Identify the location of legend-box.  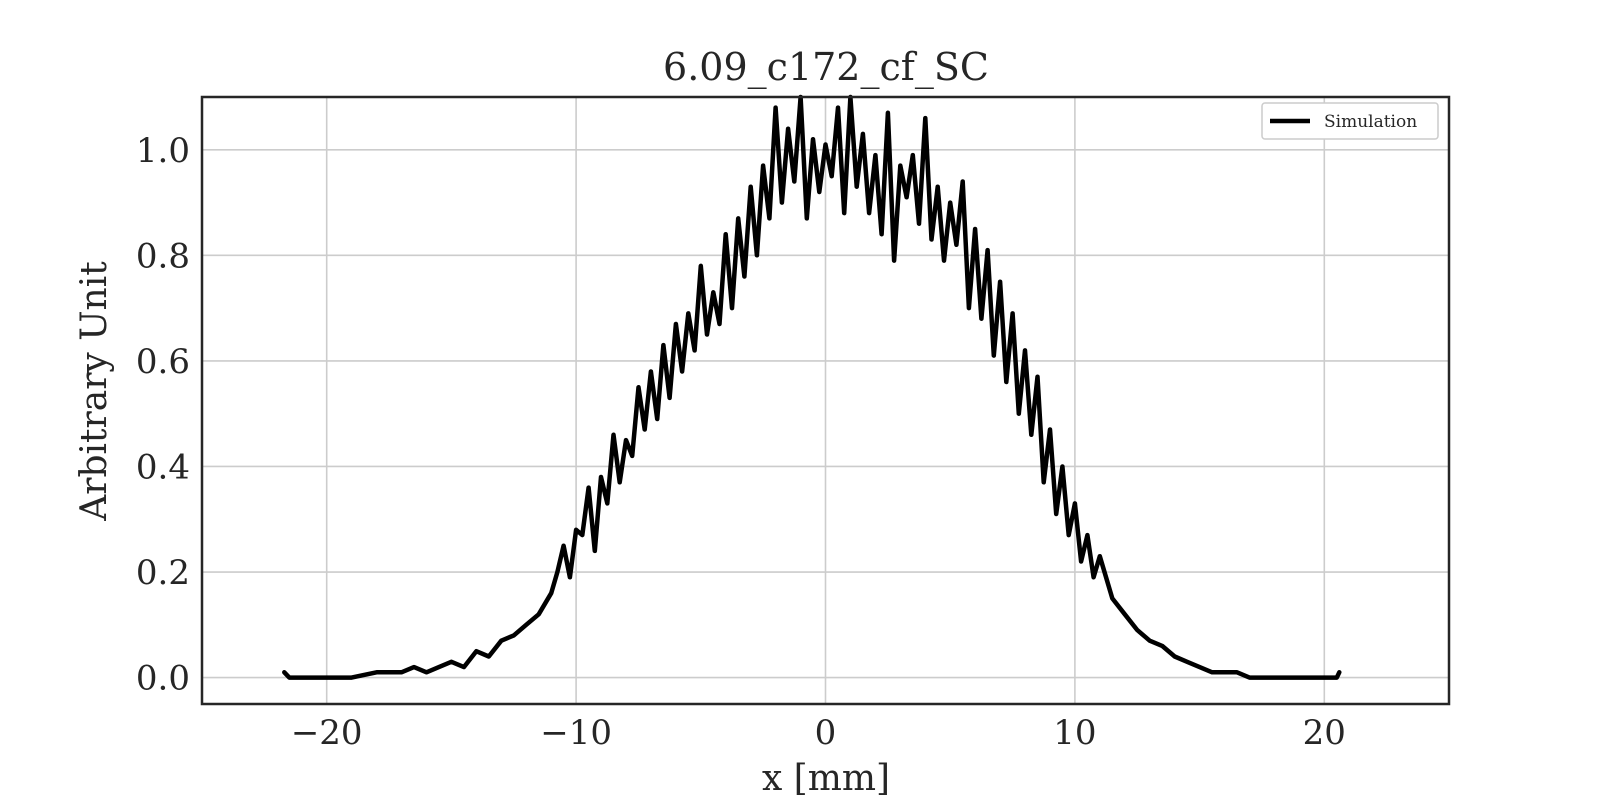
(1350, 121).